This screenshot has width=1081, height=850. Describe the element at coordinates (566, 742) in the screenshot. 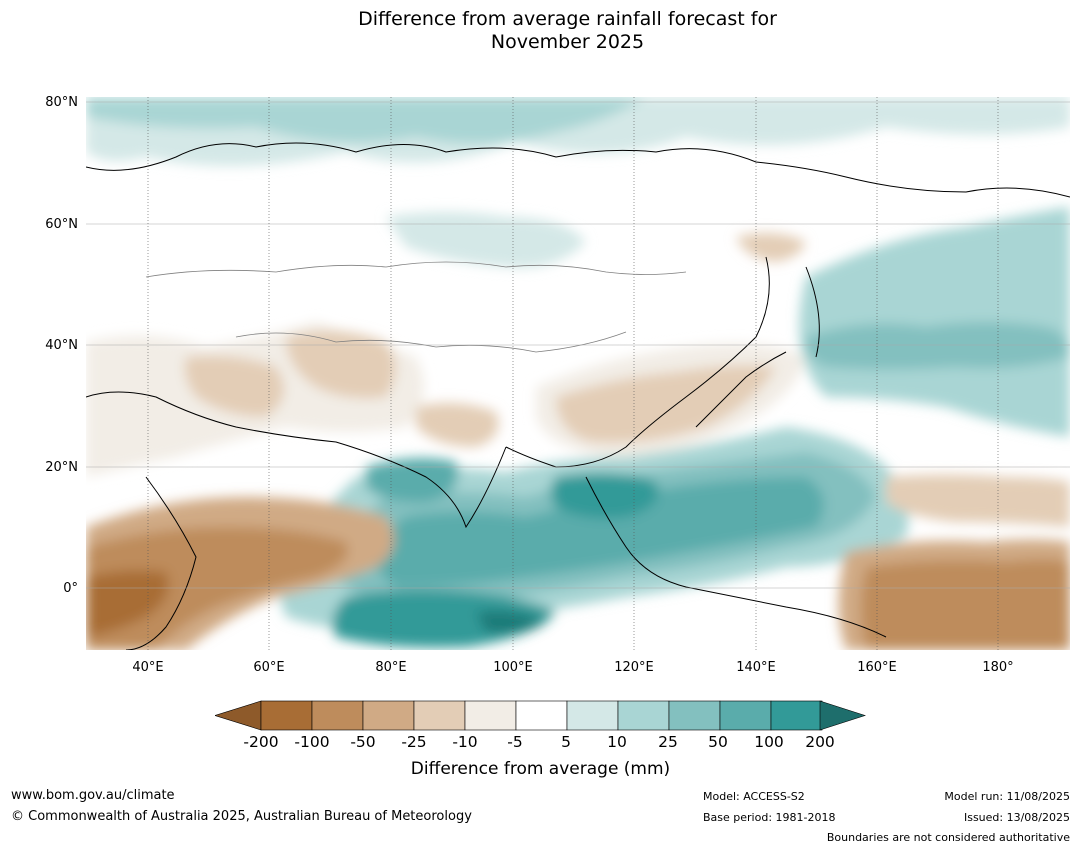

I see `colorbar-tick-label: 5` at that location.